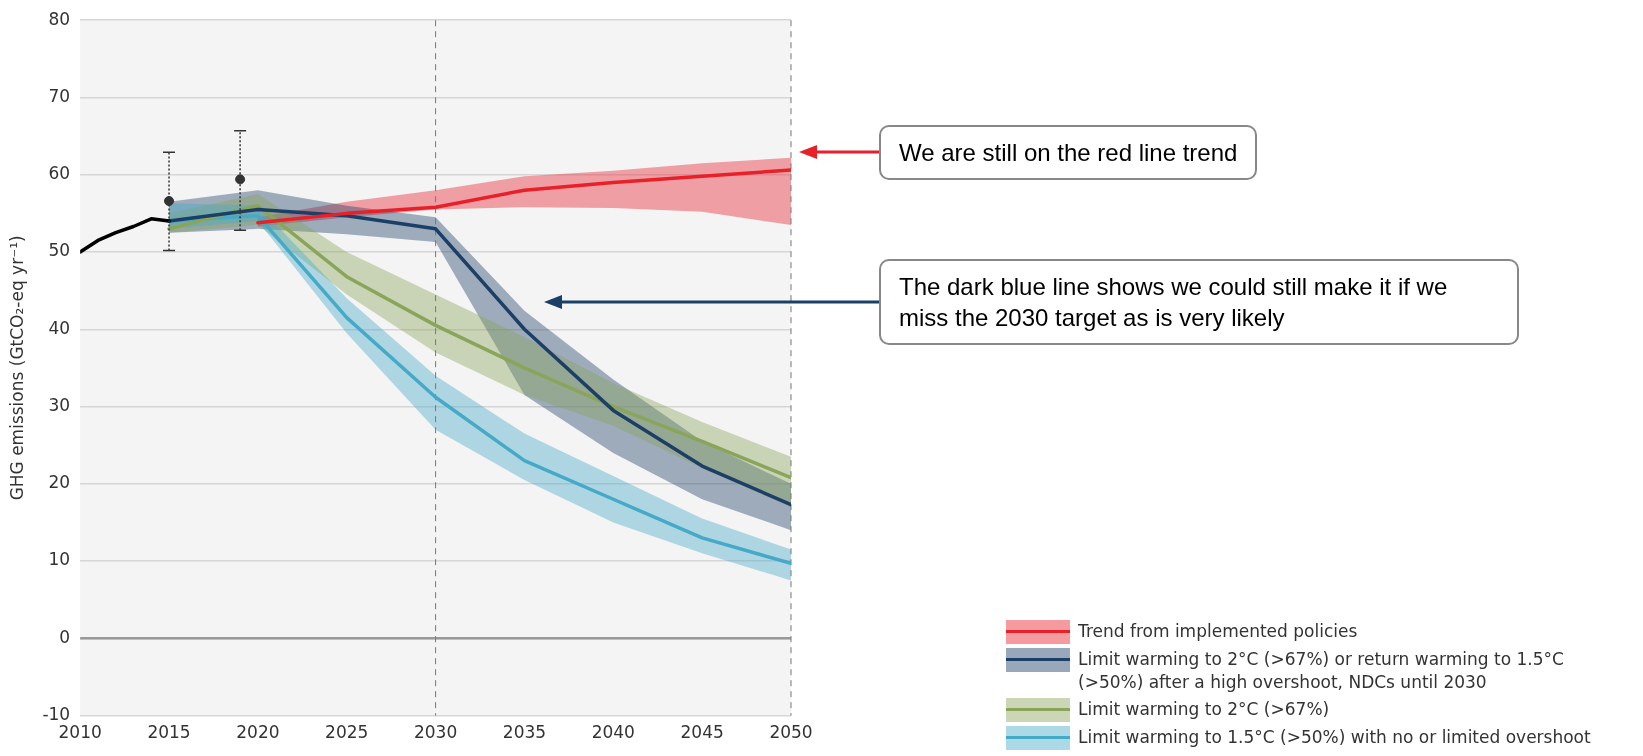  I want to click on x-tick-label: 2030, so click(435, 732).